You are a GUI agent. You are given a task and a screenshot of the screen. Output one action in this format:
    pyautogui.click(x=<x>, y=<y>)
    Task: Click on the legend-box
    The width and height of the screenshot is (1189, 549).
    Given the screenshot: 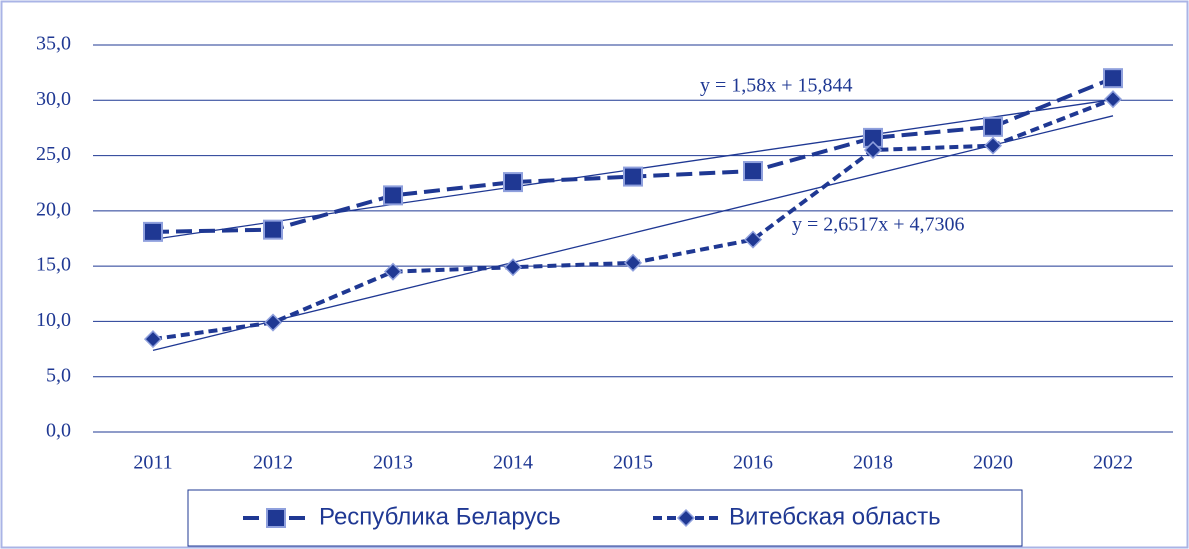 What is the action you would take?
    pyautogui.click(x=605, y=518)
    